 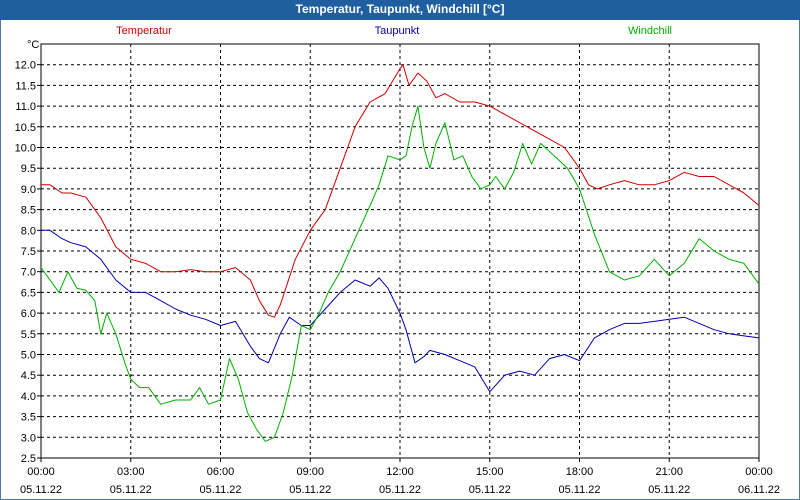 I want to click on y-tick-label: 4.5, so click(x=28, y=376).